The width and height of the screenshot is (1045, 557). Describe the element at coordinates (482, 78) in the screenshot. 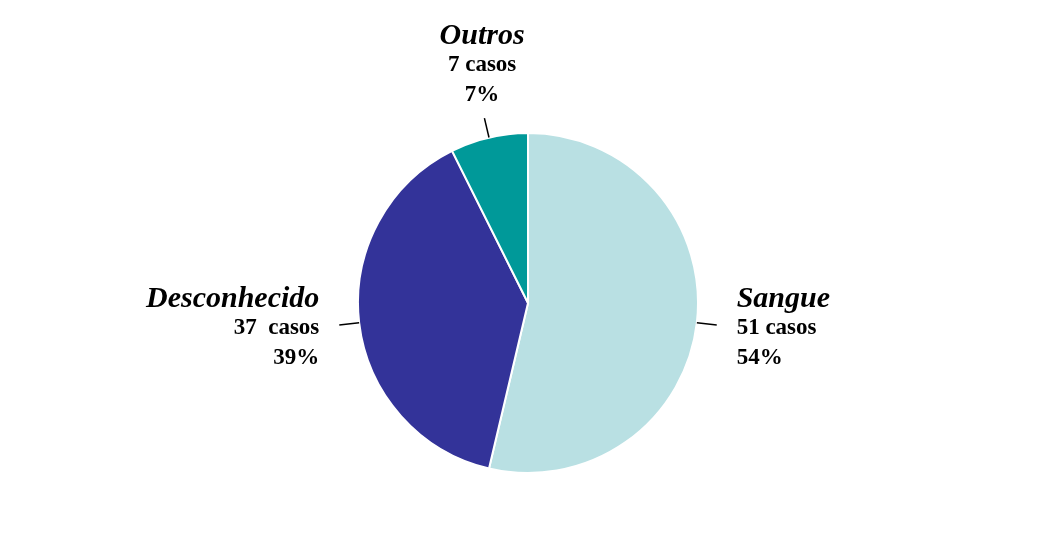

I see `data-label: 7 casos 7%` at that location.